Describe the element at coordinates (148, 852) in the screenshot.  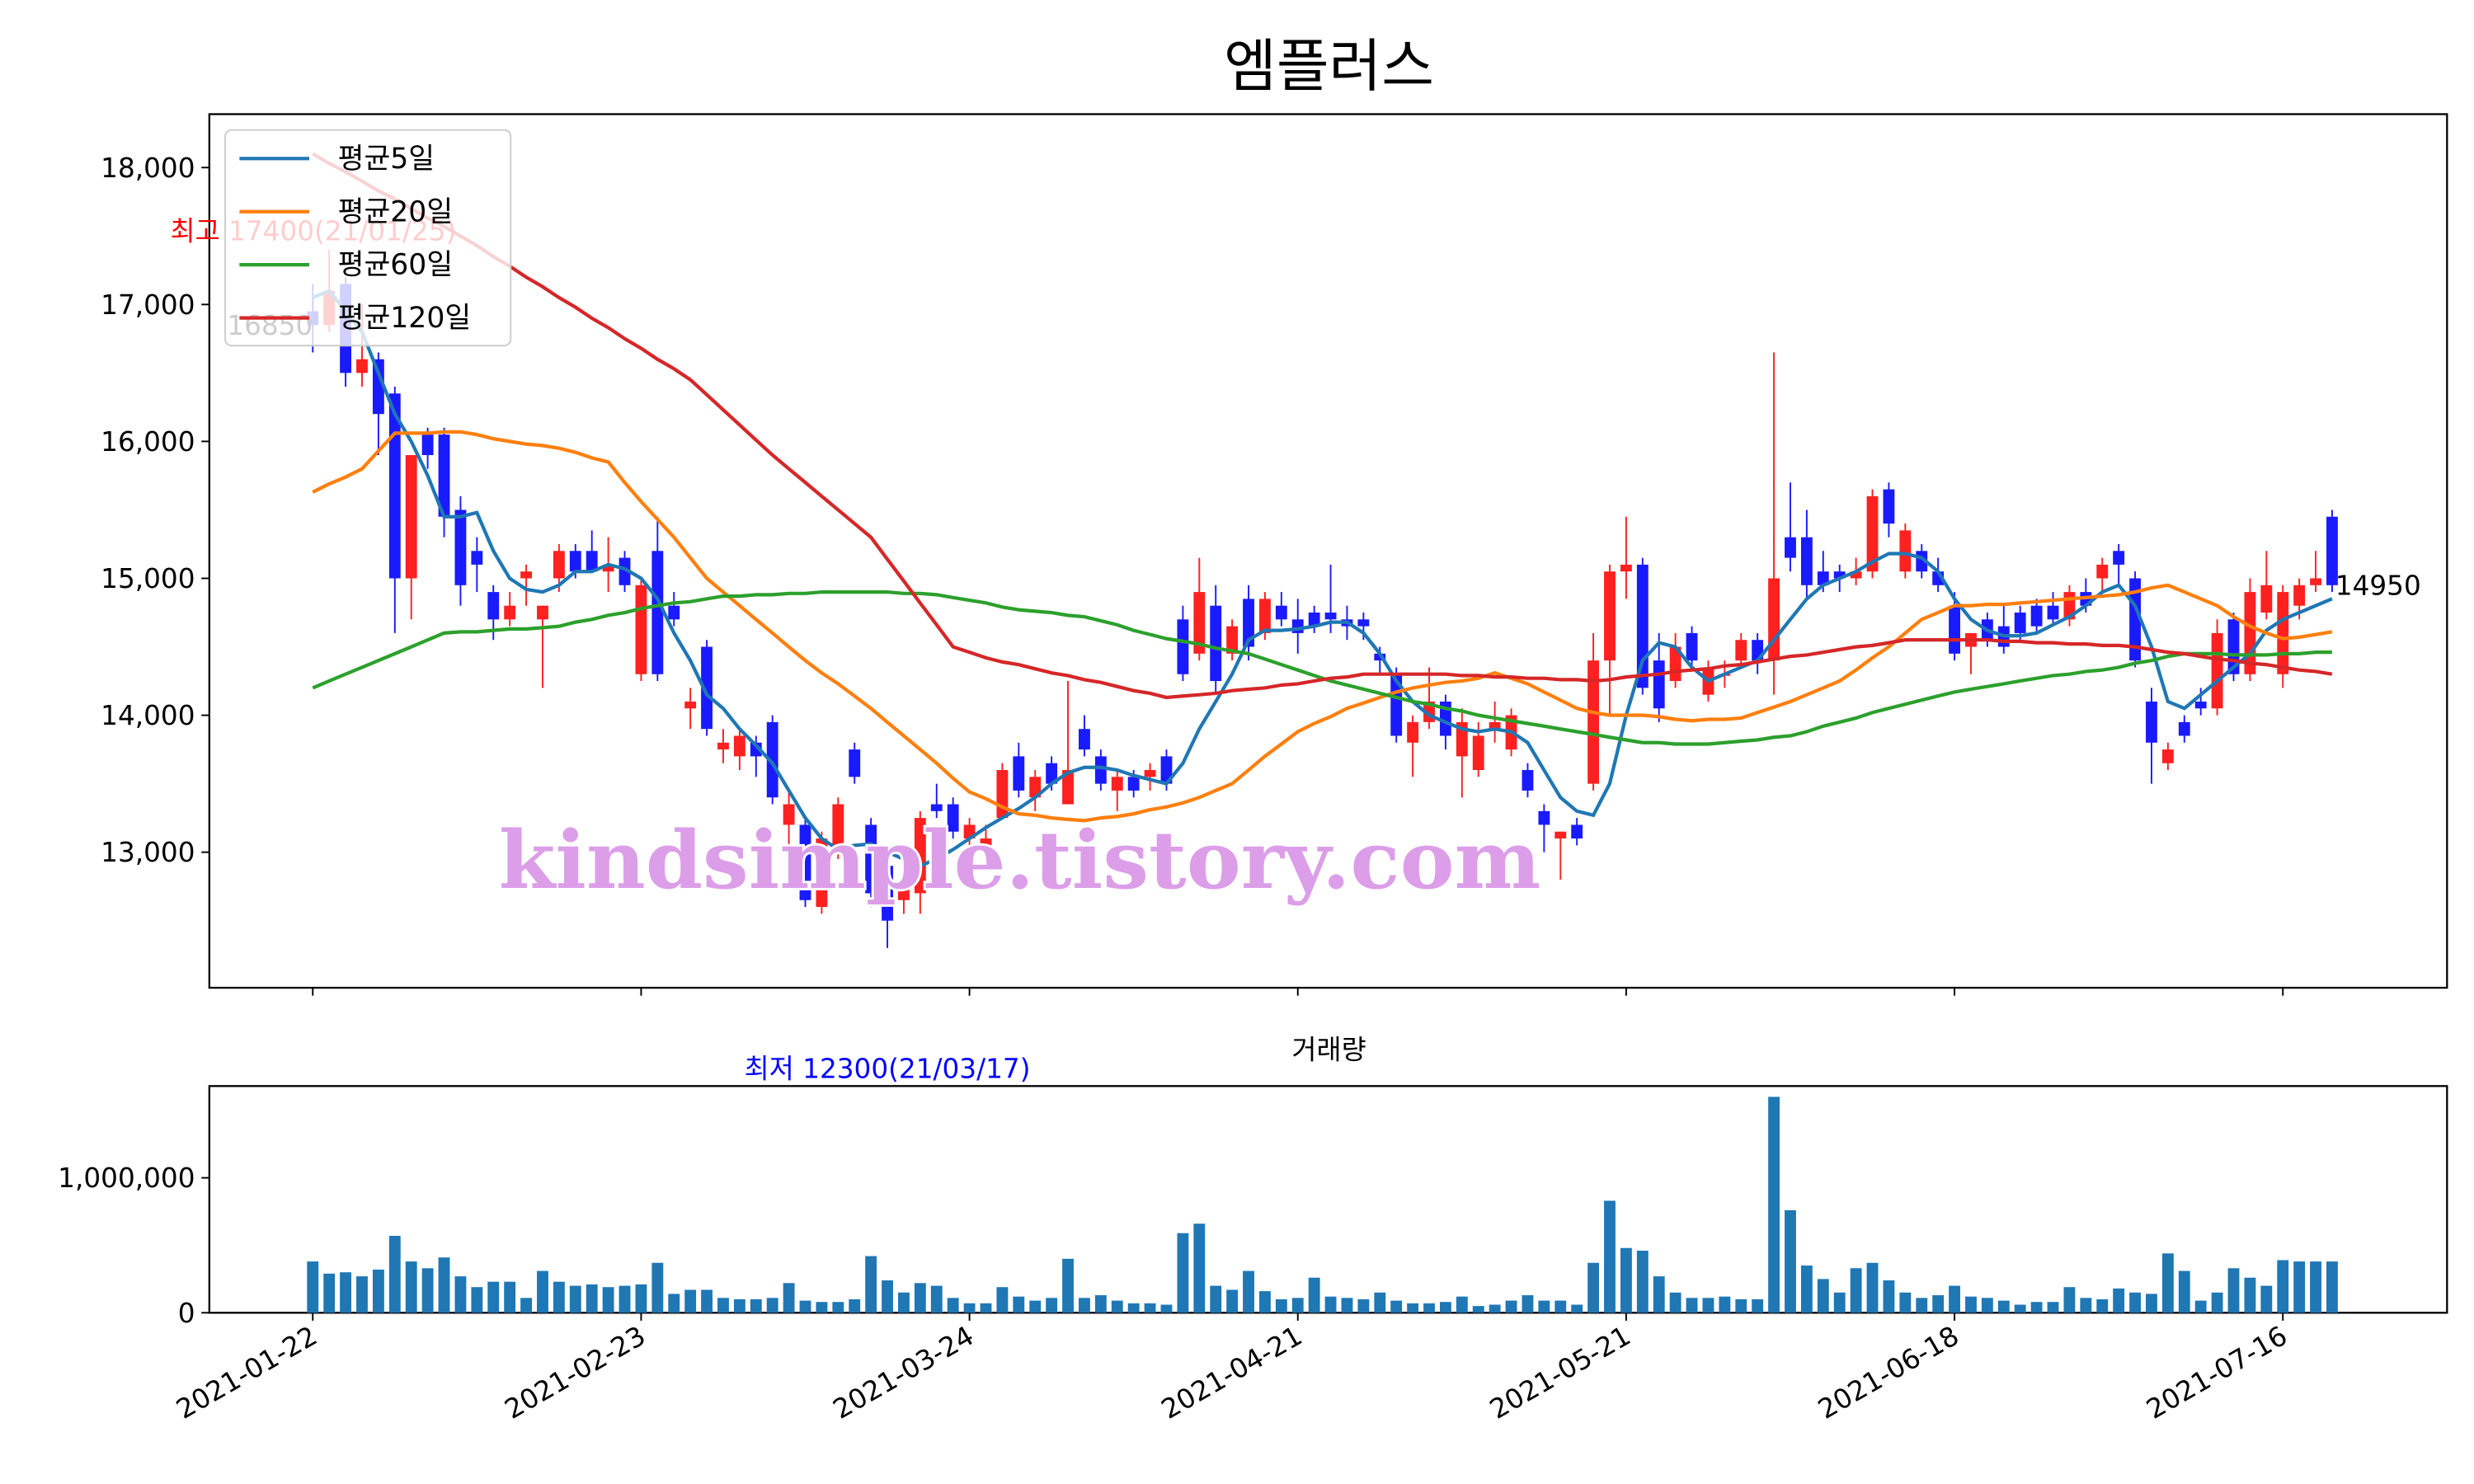
I see `y-tick-label: 13,000` at that location.